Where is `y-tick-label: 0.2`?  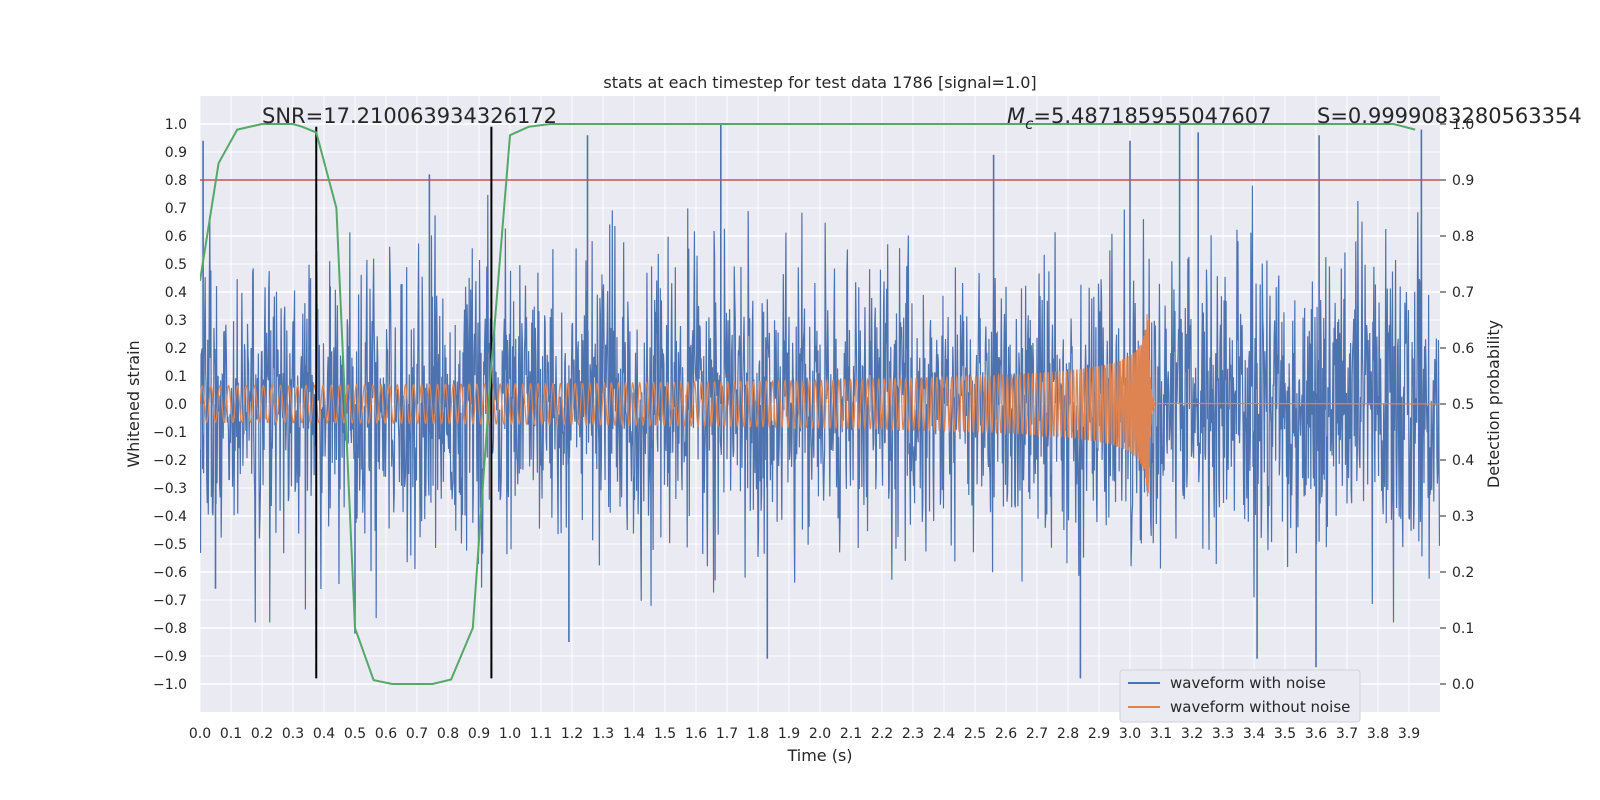
y-tick-label: 0.2 is located at coordinates (176, 349).